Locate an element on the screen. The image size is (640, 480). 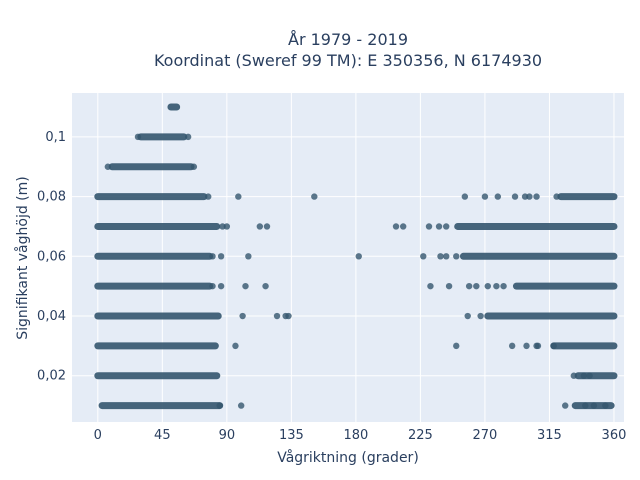
x-tick-label: 225 is located at coordinates (420, 435).